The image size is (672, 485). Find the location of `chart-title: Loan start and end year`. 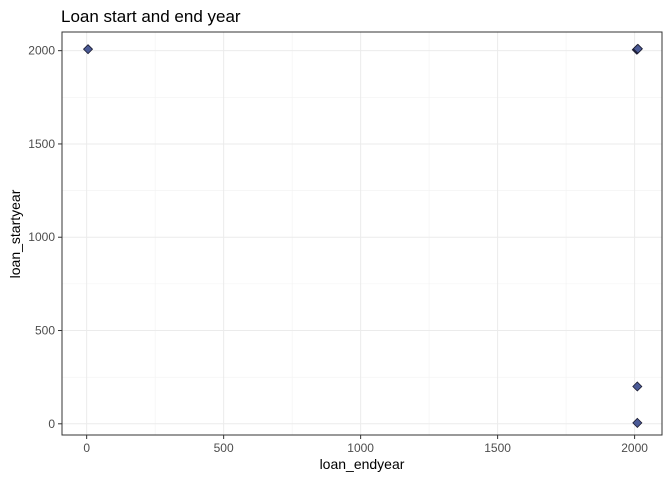

chart-title: Loan start and end year is located at coordinates (151, 16).